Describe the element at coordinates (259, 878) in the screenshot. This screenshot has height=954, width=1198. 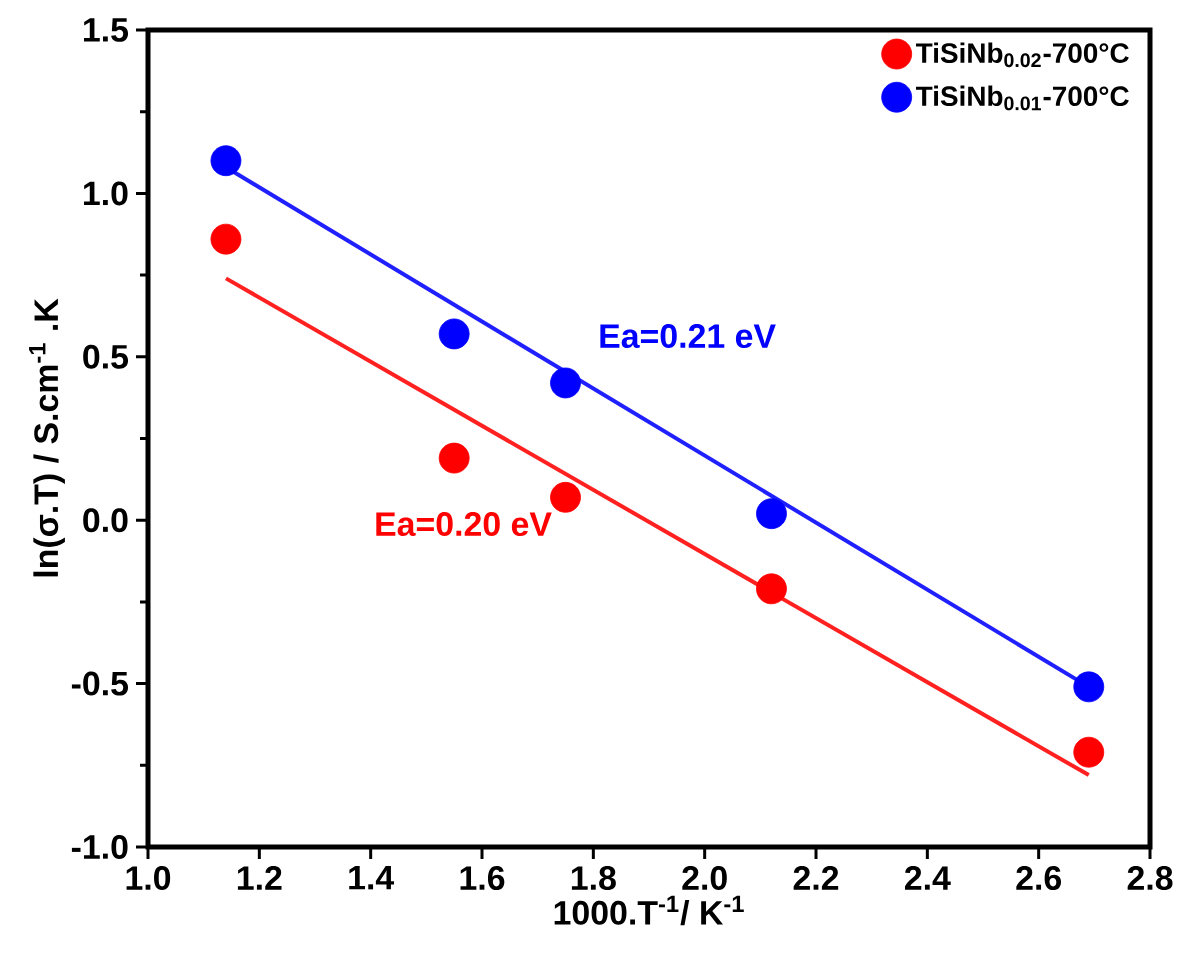
I see `x-tick-label: 1.2` at that location.